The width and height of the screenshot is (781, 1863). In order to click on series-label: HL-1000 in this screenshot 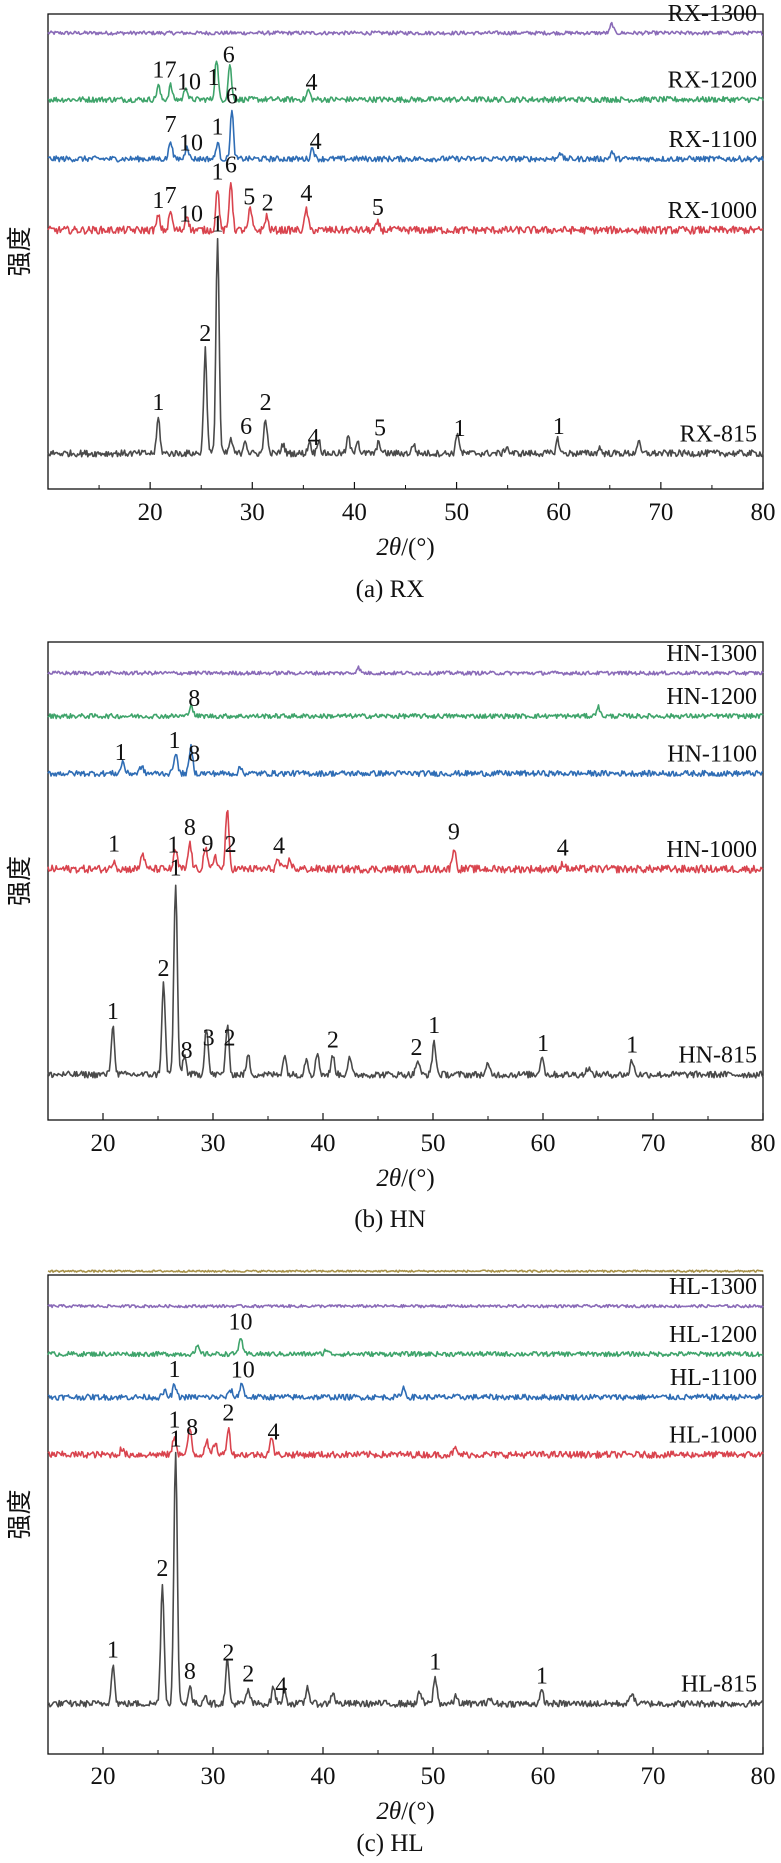, I will do `click(713, 1436)`.